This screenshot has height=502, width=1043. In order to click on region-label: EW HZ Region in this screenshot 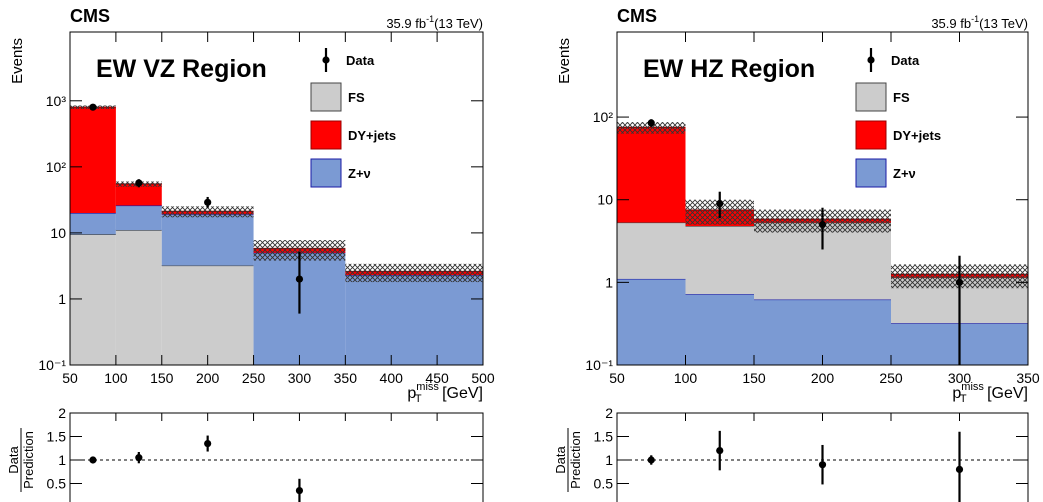, I will do `click(729, 69)`.